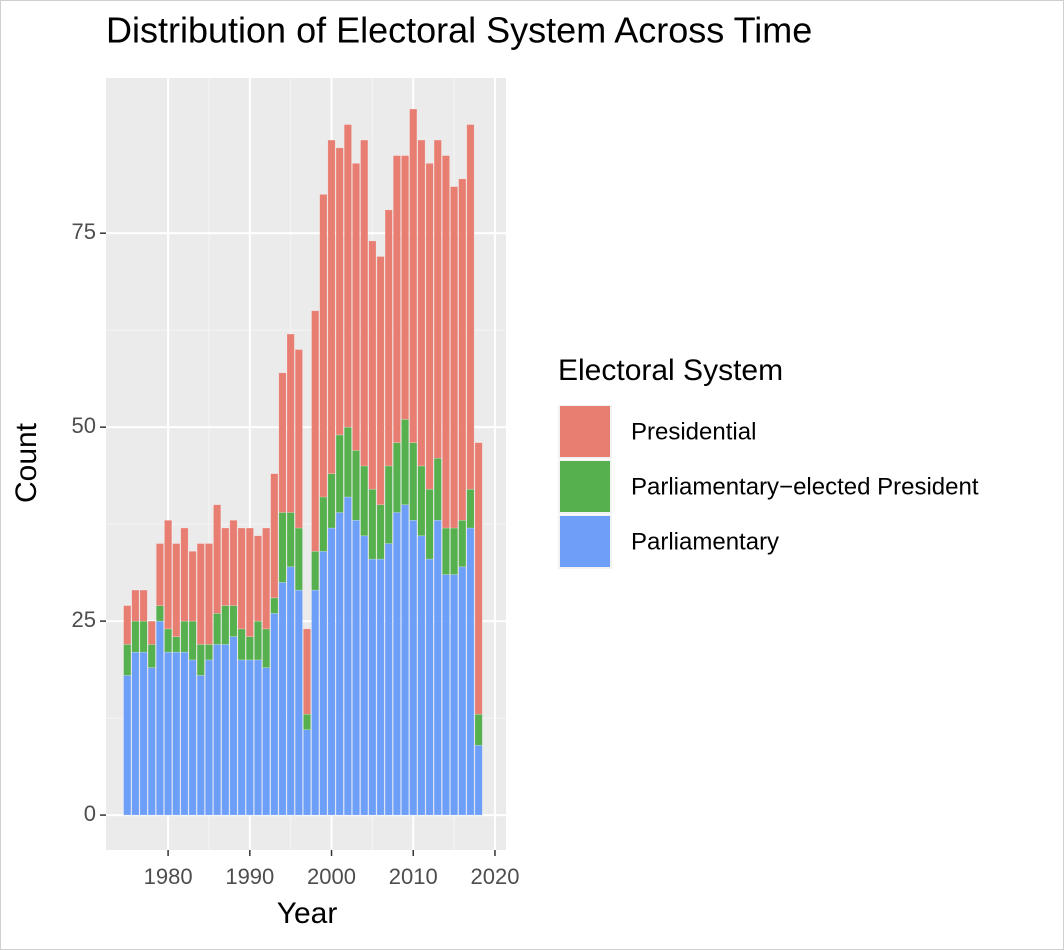  I want to click on legend-label: Parliamentary−elected President, so click(805, 486).